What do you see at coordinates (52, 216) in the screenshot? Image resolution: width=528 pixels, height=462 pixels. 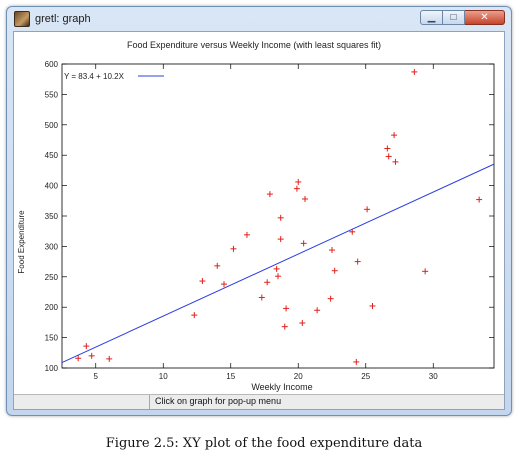 I see `y-tick-label: 350` at bounding box center [52, 216].